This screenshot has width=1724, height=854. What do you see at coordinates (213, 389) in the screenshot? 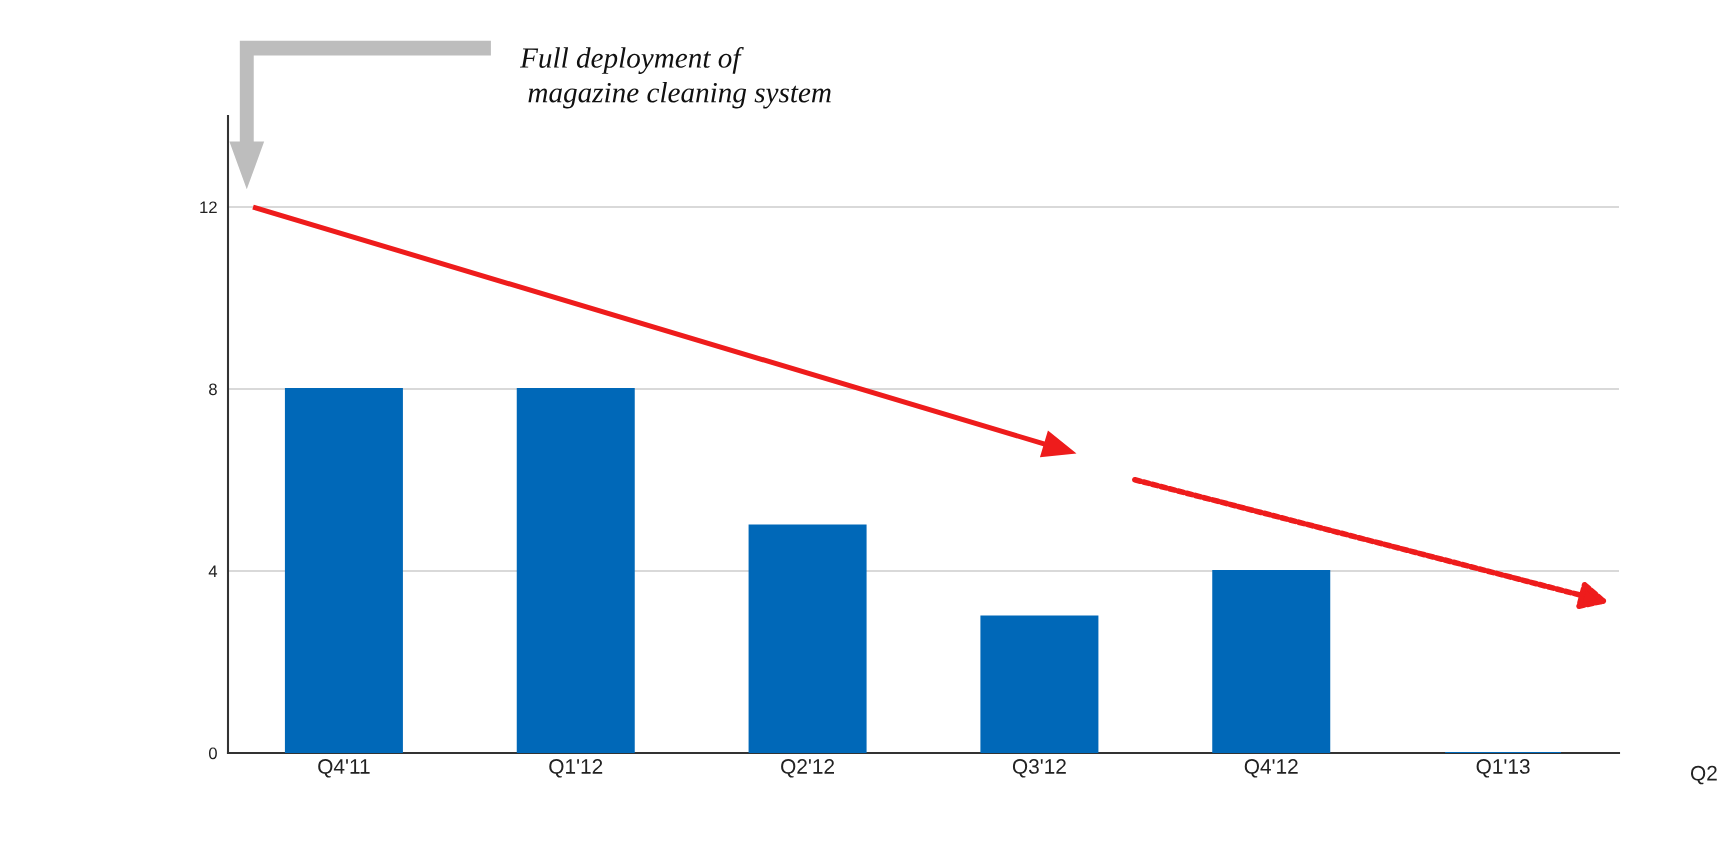
I see `y-tick-label: 8` at bounding box center [213, 389].